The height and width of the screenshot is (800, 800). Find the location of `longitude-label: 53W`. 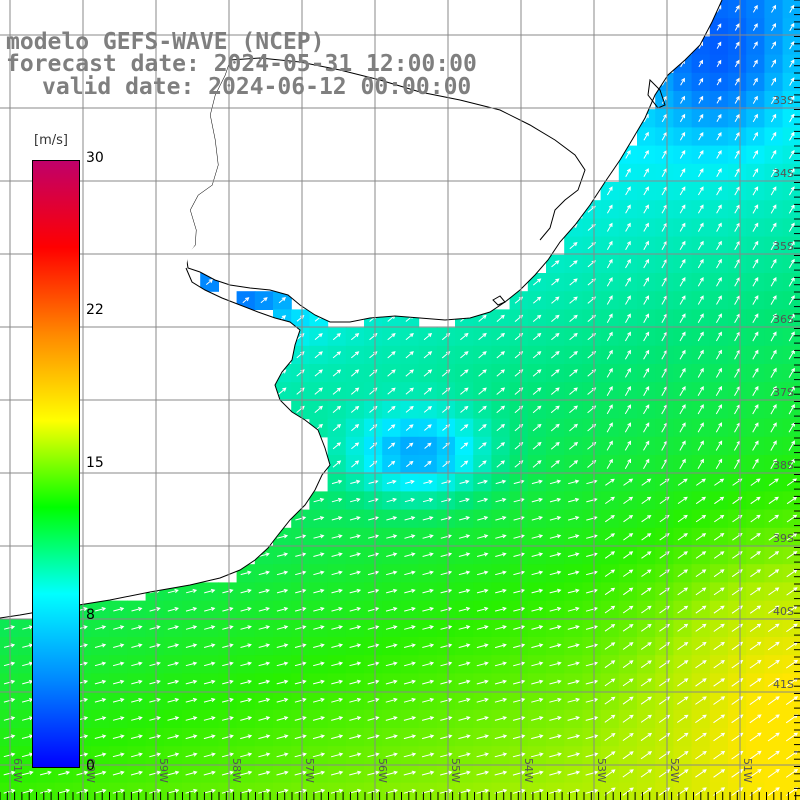

longitude-label: 53W is located at coordinates (601, 770).